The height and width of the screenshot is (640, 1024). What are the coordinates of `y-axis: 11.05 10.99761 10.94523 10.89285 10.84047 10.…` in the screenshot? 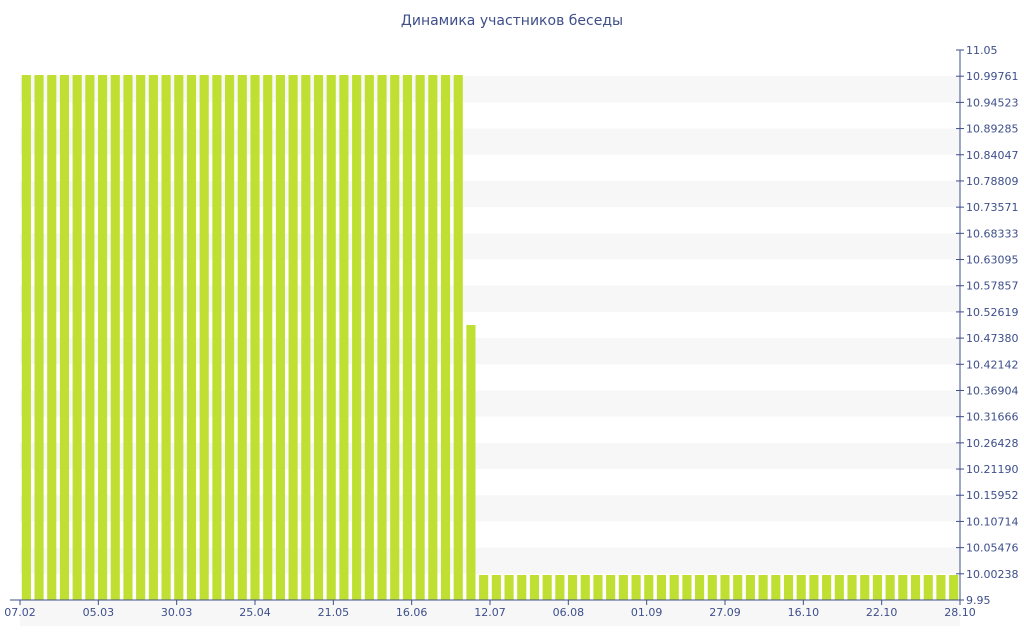 It's located at (987, 325).